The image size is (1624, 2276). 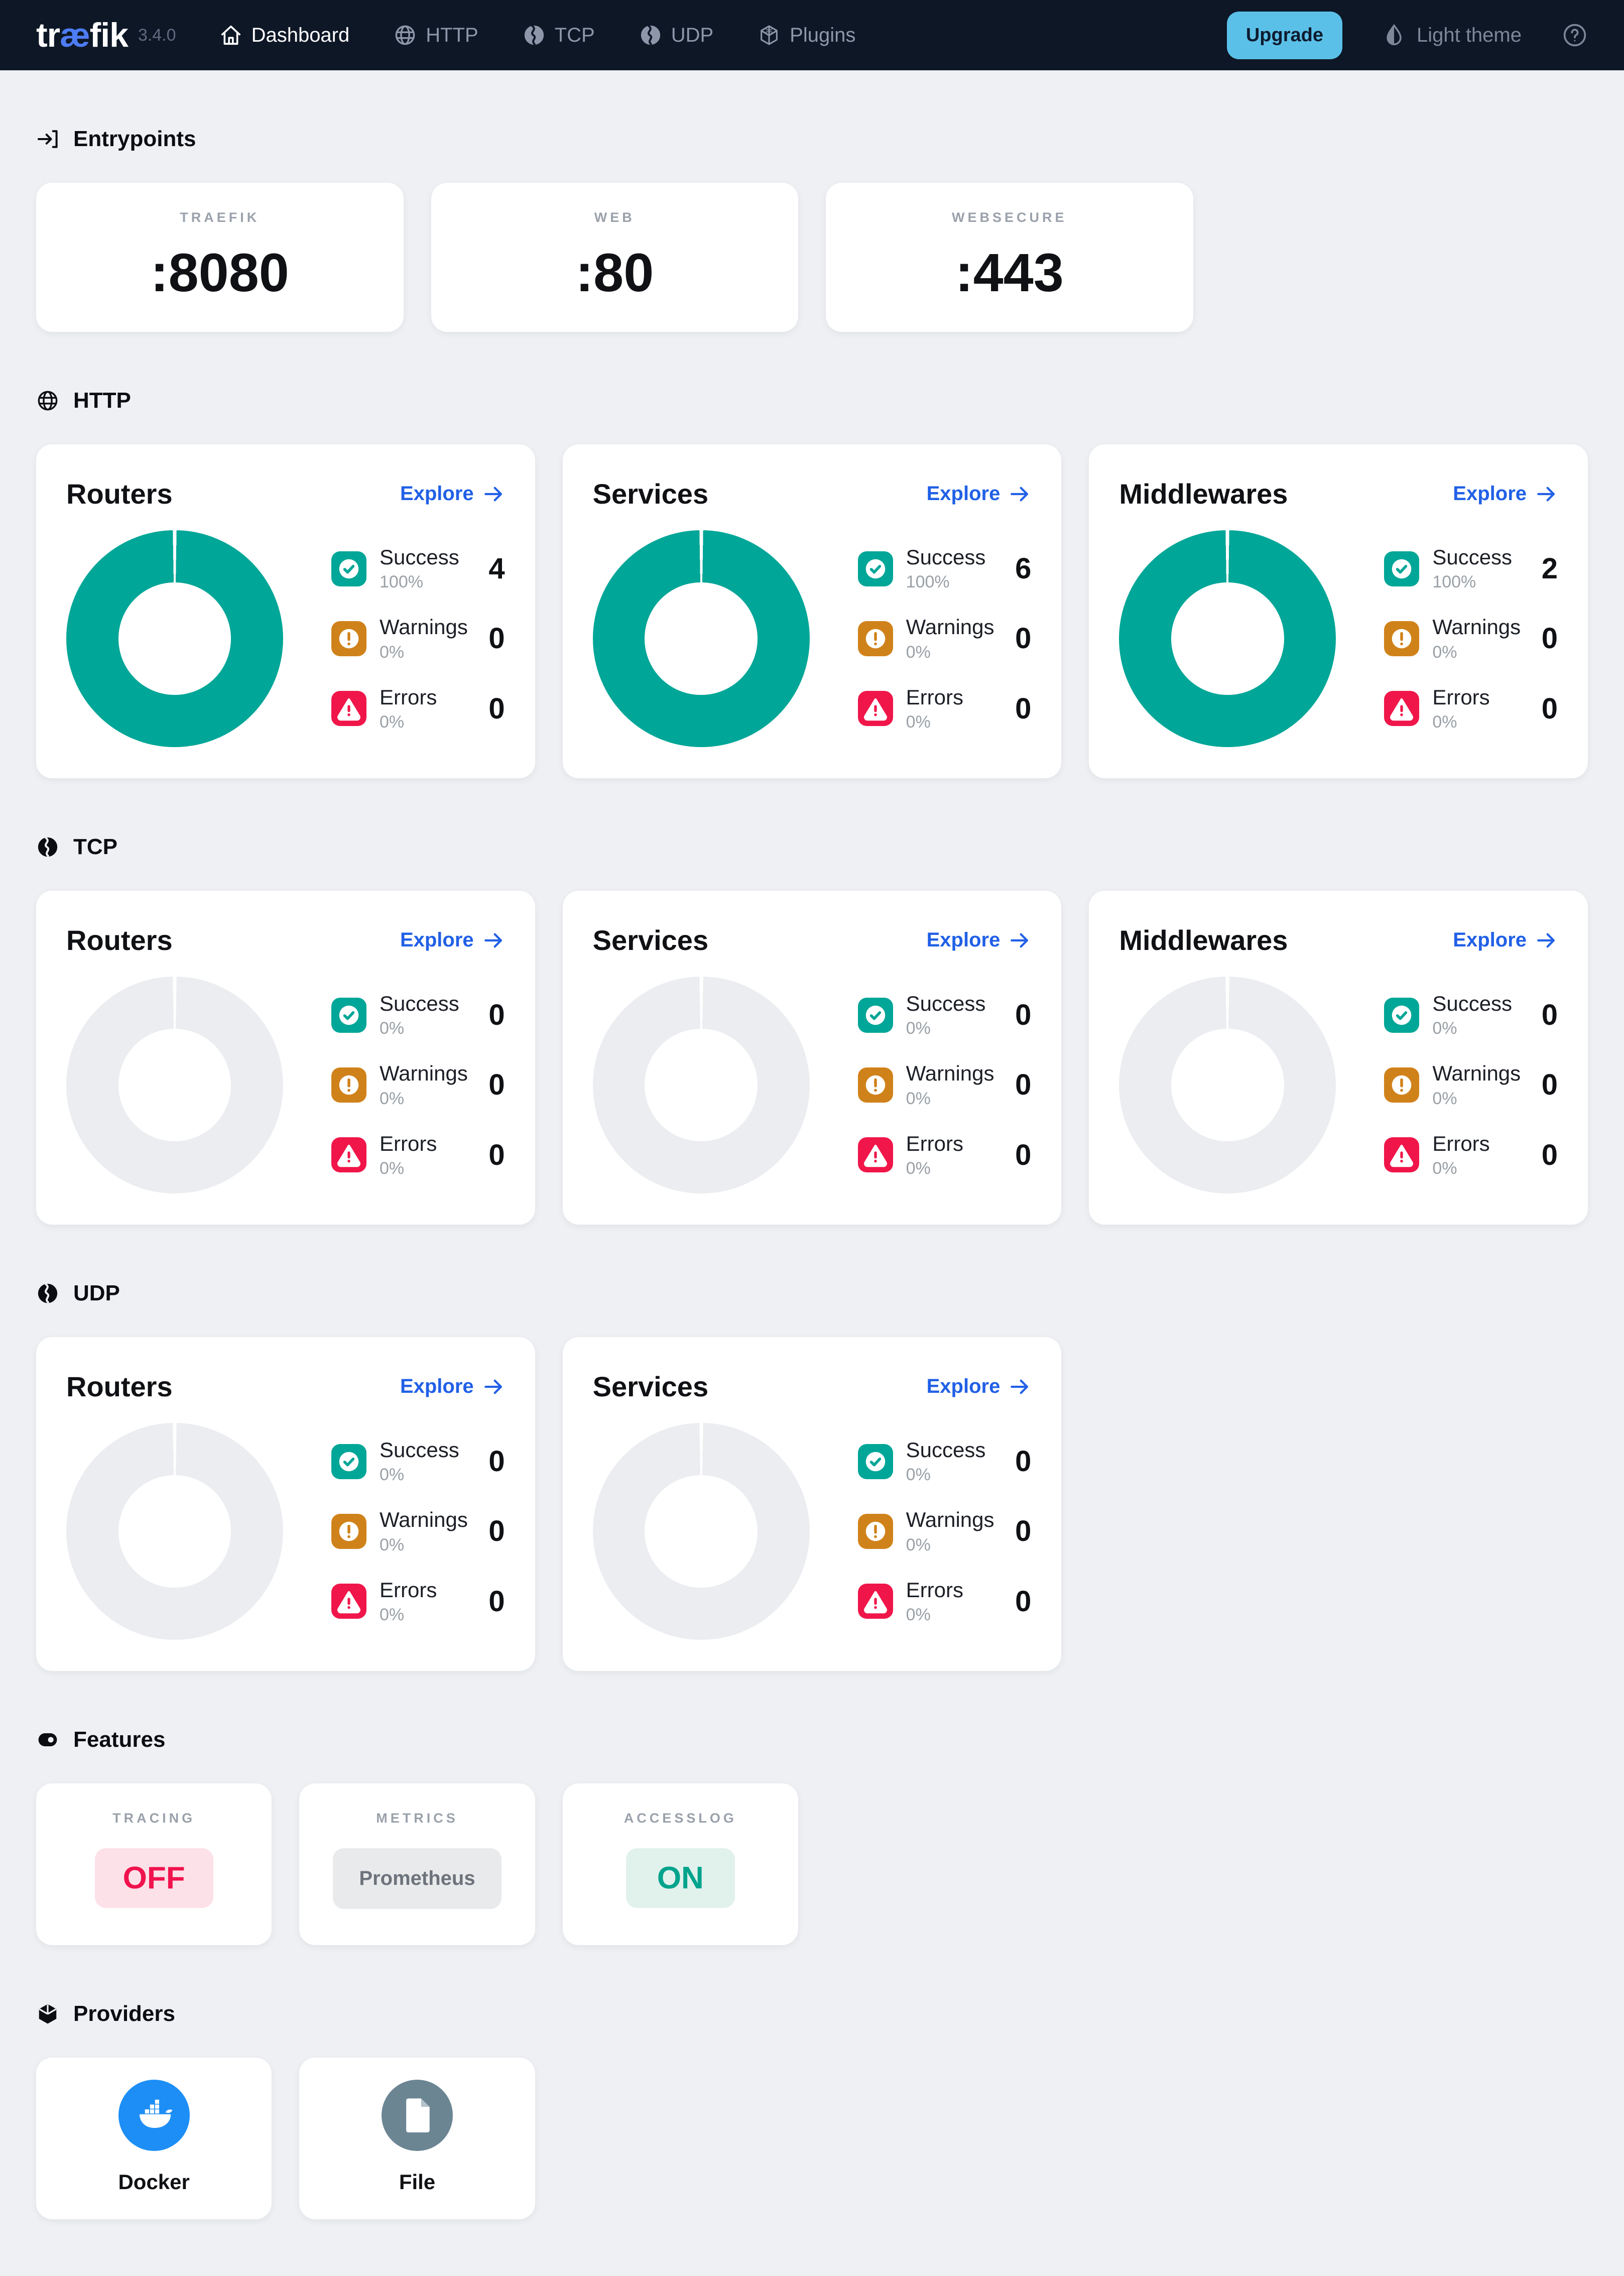 I want to click on nav-item-tcp: TCP, so click(x=559, y=35).